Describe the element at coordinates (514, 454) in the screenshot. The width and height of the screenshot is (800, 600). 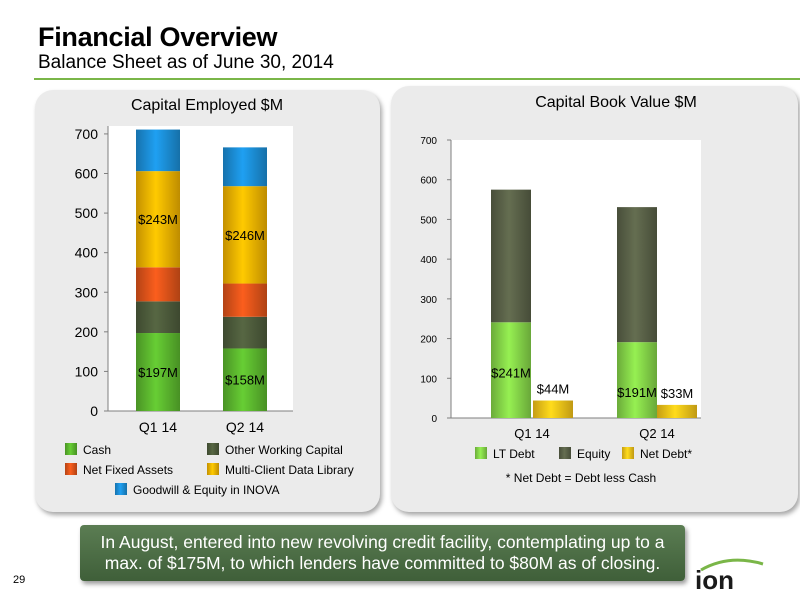
I see `legend-label-lt-debt: LT Debt` at that location.